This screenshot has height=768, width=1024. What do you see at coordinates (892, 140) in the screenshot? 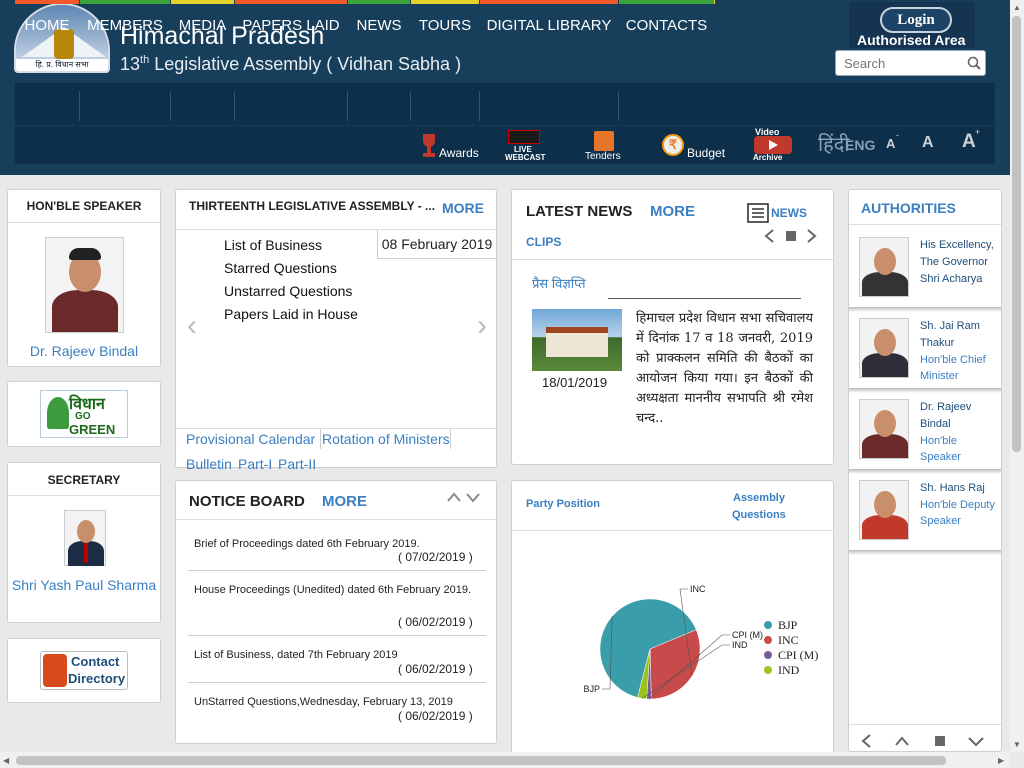
I see `font-decrease-button: A-` at bounding box center [892, 140].